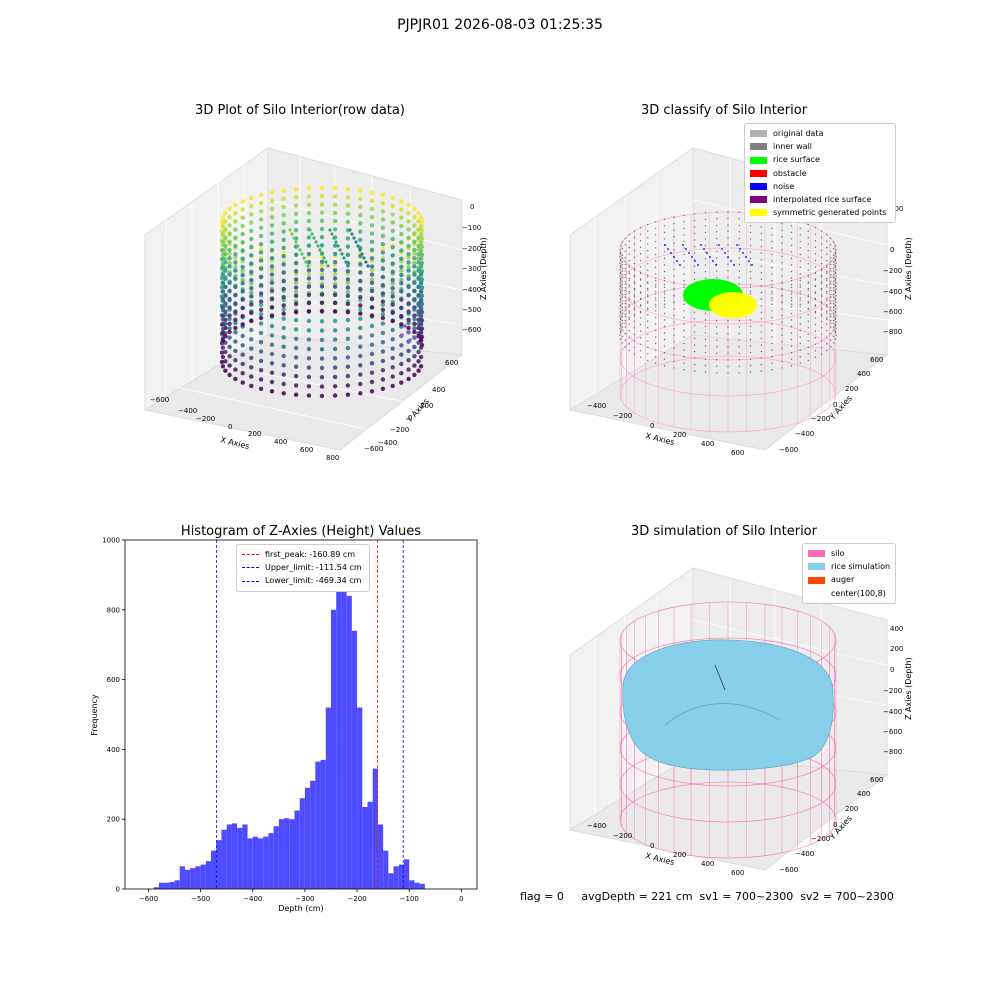 The image size is (1000, 1000). What do you see at coordinates (851, 389) in the screenshot?
I see `cls-ytick: 200` at bounding box center [851, 389].